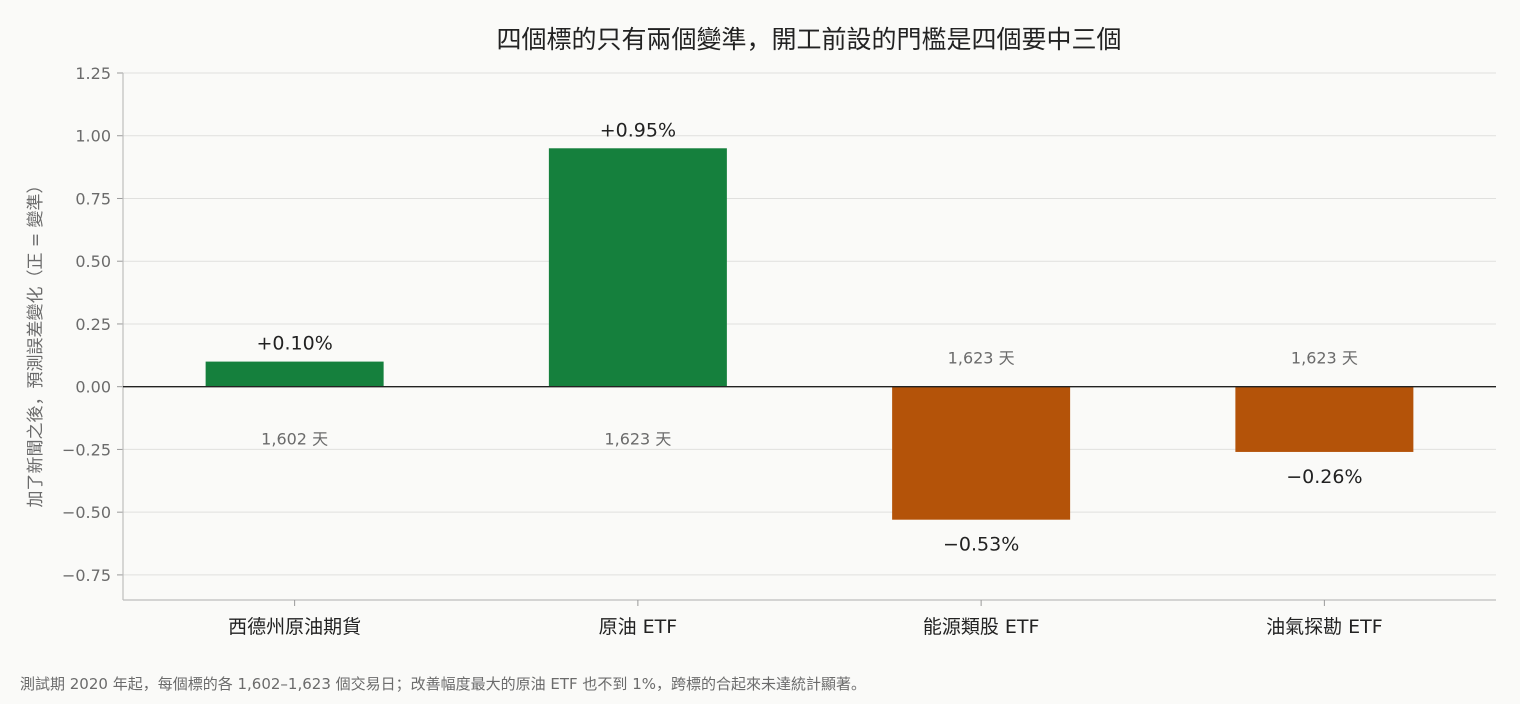 This screenshot has width=1520, height=704. I want to click on y-tick-label: 0.75, so click(93, 198).